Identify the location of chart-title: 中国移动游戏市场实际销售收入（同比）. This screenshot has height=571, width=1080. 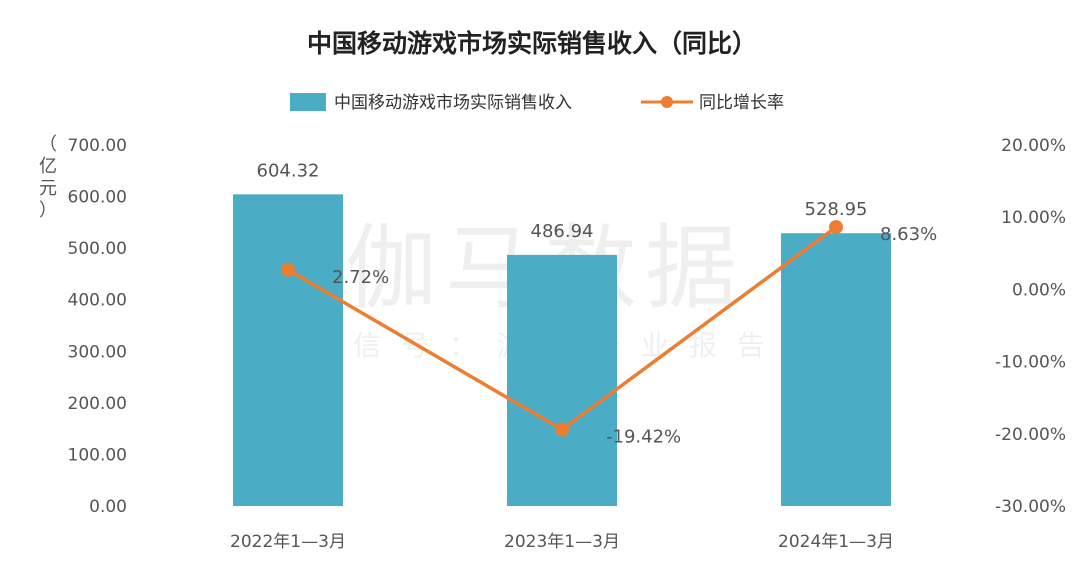
(532, 43).